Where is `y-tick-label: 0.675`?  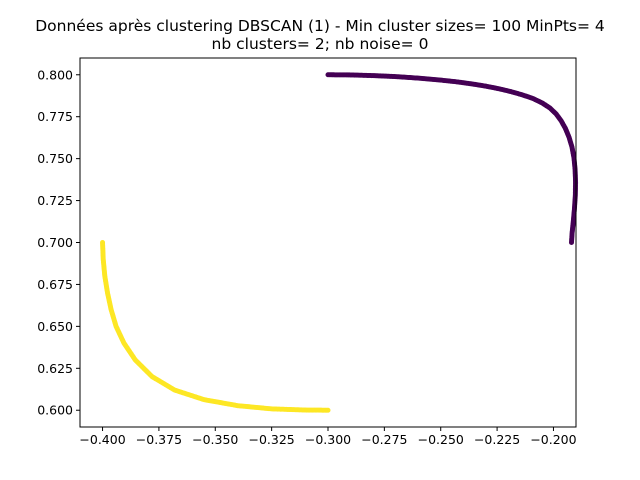
y-tick-label: 0.675 is located at coordinates (55, 284).